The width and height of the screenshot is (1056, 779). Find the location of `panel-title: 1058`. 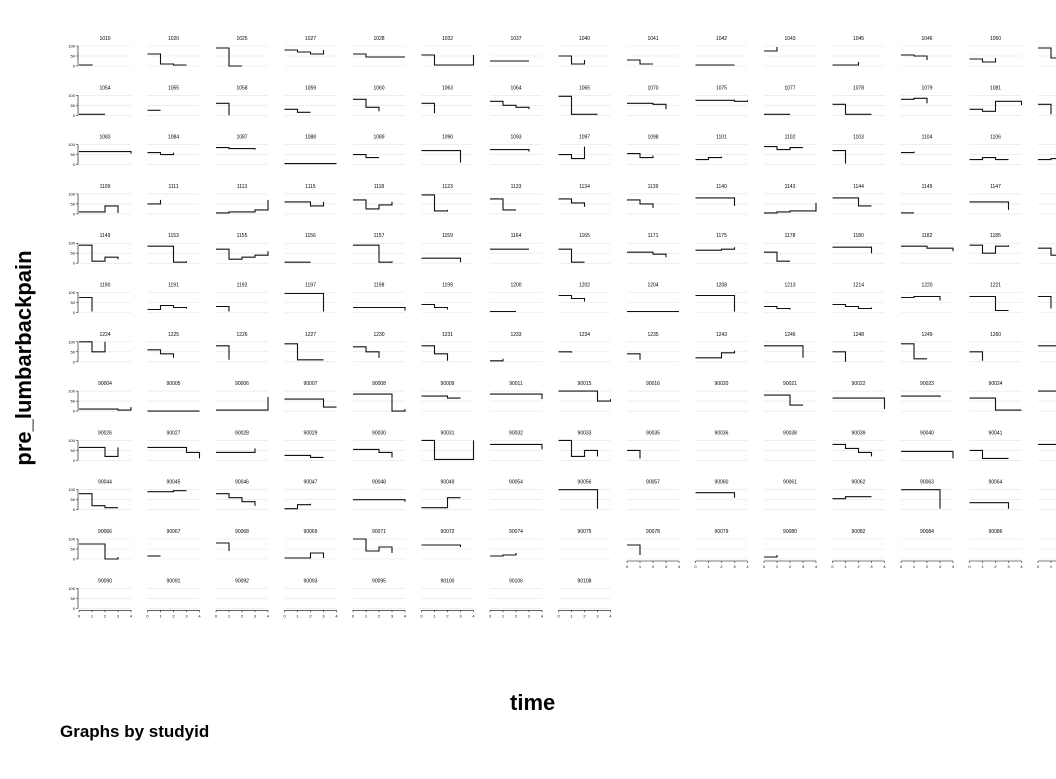

panel-title: 1058 is located at coordinates (241, 88).